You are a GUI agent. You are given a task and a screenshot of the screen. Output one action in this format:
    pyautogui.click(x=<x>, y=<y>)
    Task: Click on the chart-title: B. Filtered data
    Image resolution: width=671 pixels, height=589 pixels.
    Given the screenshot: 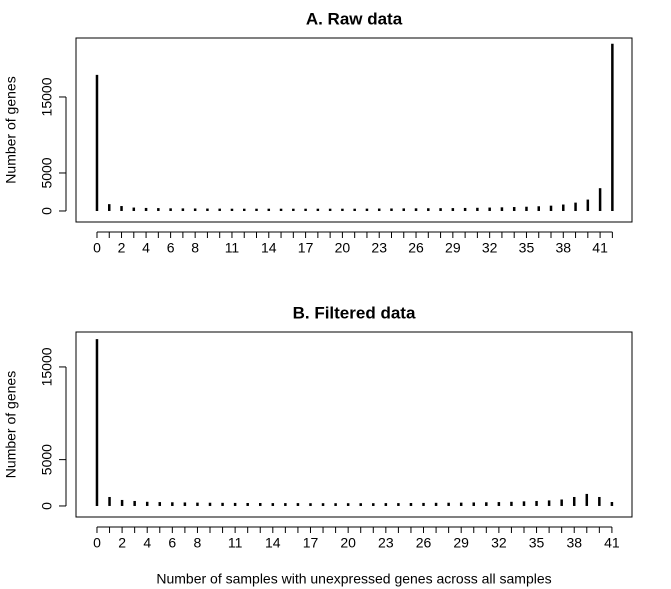 What is the action you would take?
    pyautogui.click(x=354, y=312)
    